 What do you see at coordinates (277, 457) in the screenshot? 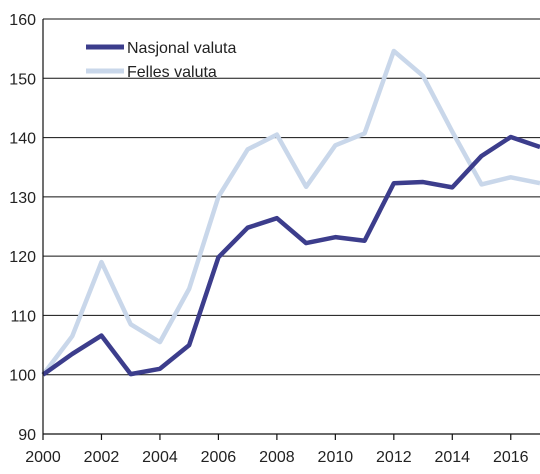
I see `x-tick-label: 2008` at bounding box center [277, 457].